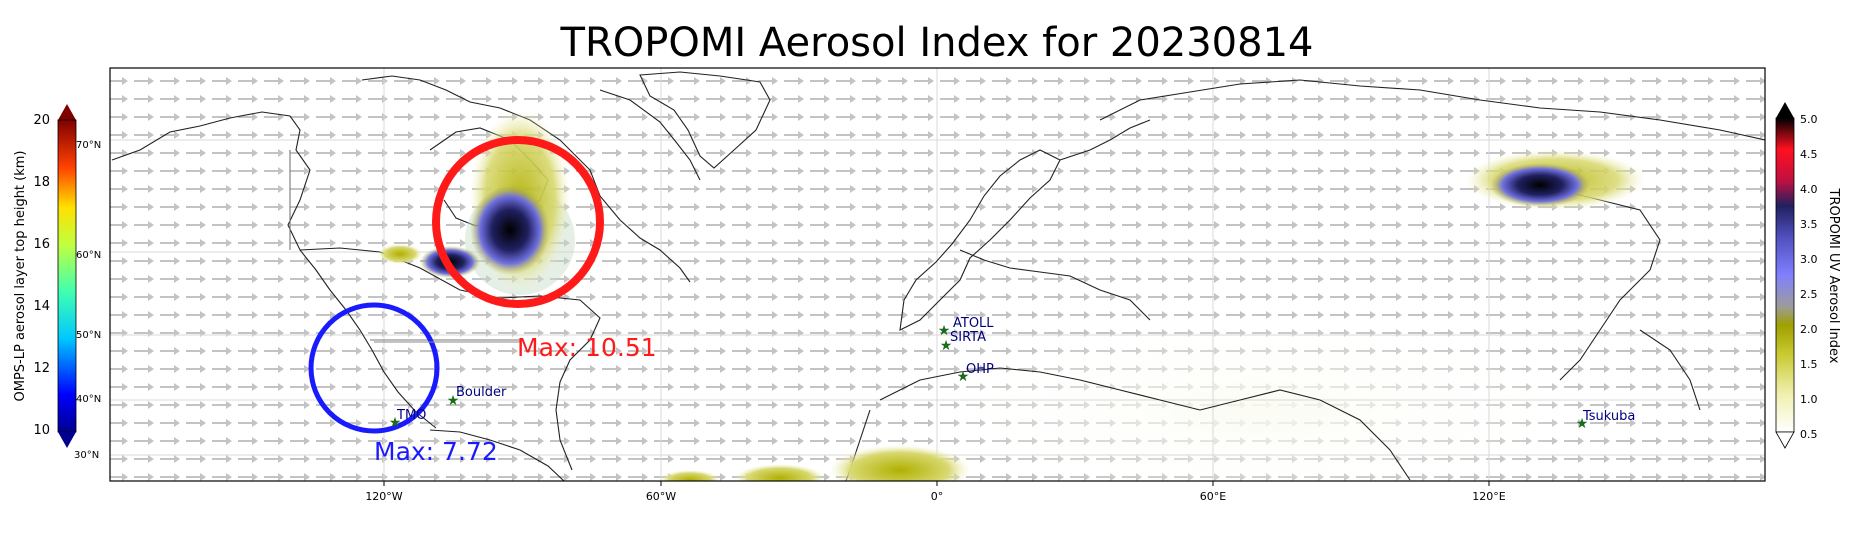 The height and width of the screenshot is (554, 1850). I want to click on x-tick-label: 120°W, so click(383, 496).